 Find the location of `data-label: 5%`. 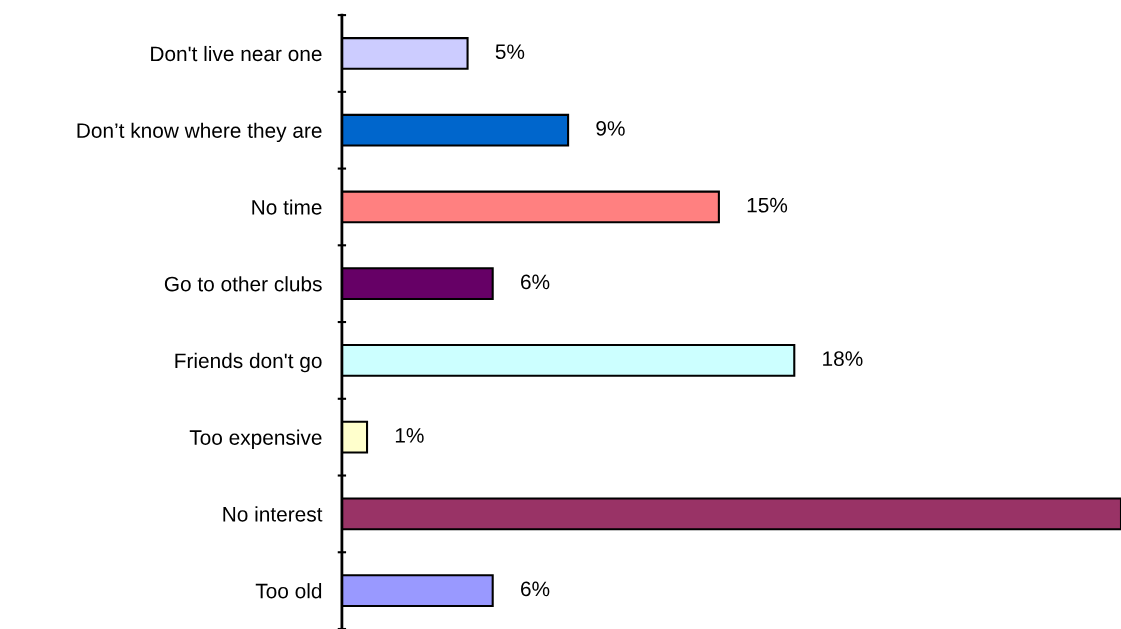

data-label: 5% is located at coordinates (510, 52).